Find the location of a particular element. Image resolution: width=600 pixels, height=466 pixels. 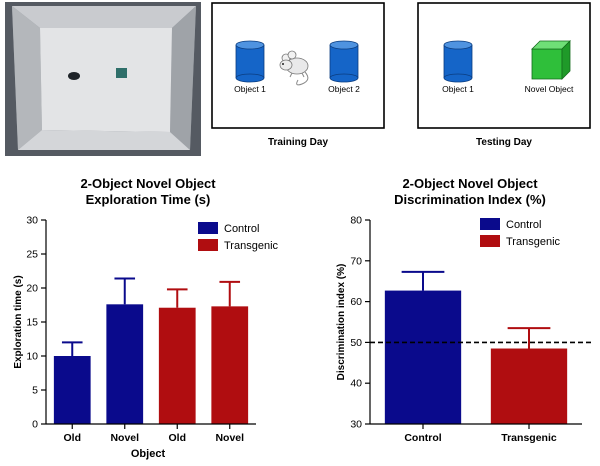

training-object-1-label: Object 1 is located at coordinates (250, 89).